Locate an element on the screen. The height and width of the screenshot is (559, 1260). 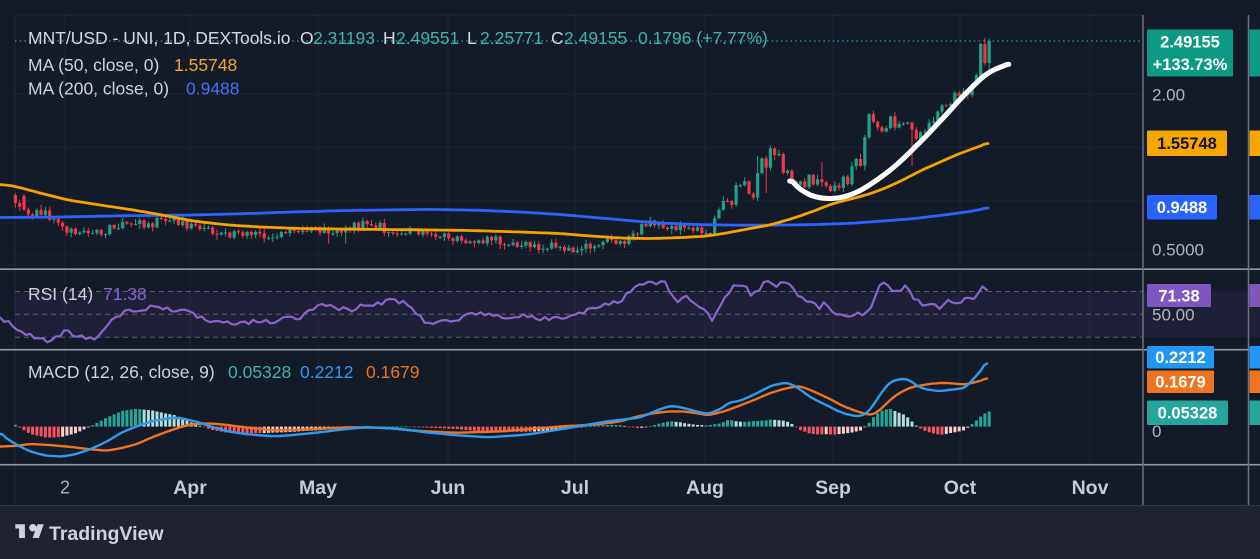
svg-text: MACD (12, 26, close, 9) is located at coordinates (121, 372).